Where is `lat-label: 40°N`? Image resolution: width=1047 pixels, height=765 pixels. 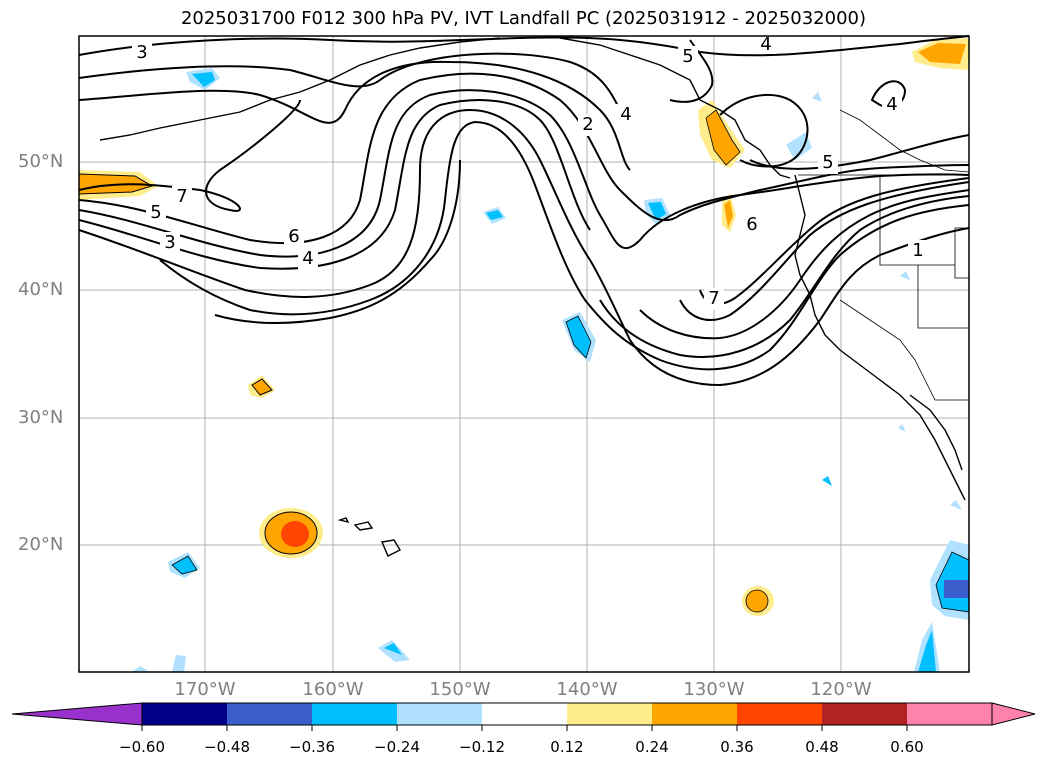 lat-label: 40°N is located at coordinates (41, 289).